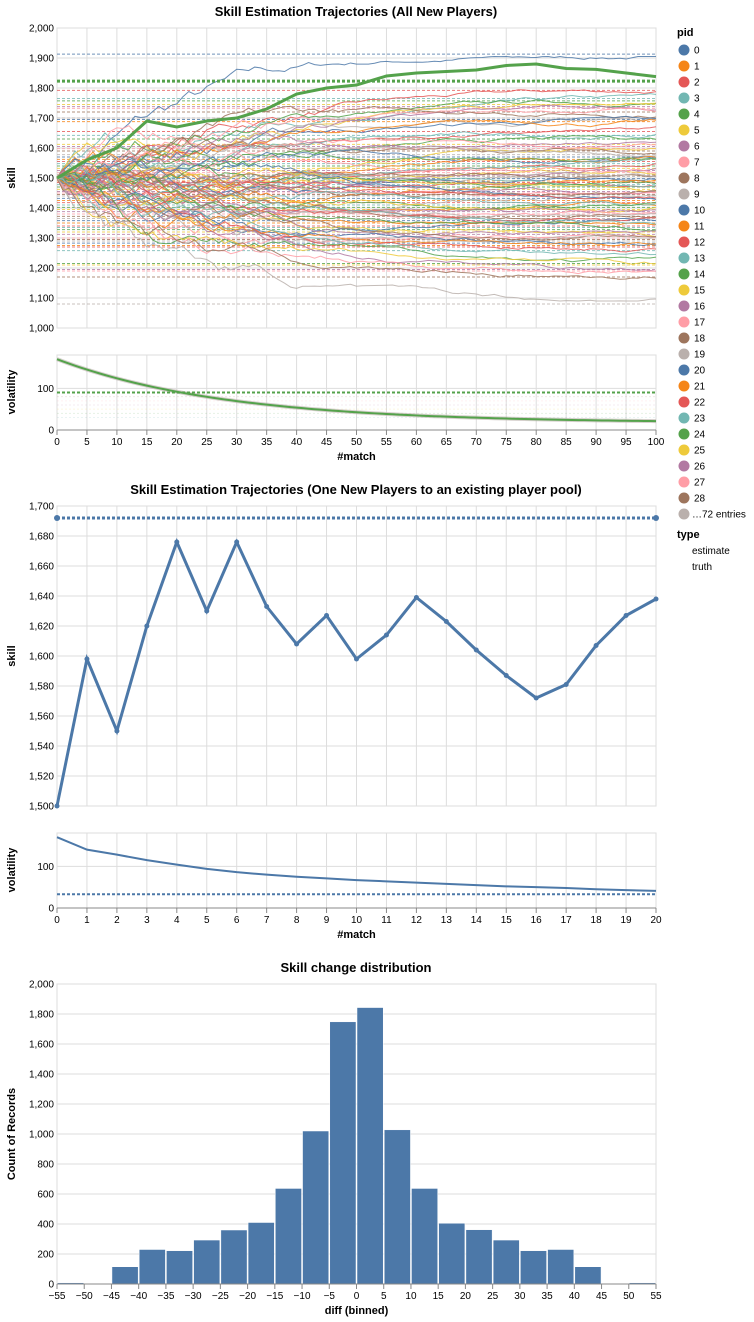 This screenshot has height=1322, width=754. Describe the element at coordinates (700, 371) in the screenshot. I see `legend-label: 20` at that location.